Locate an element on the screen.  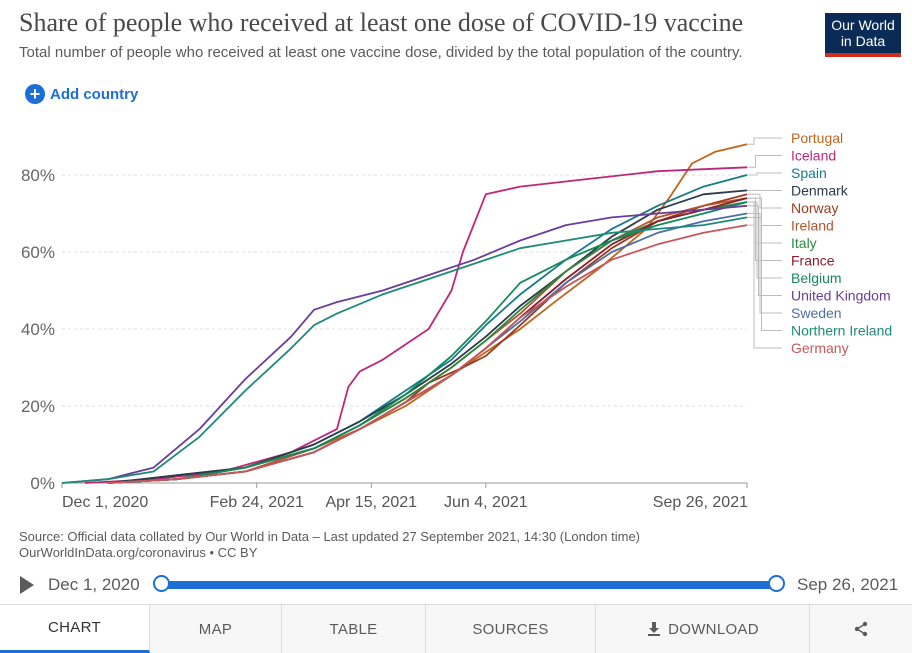
tab-share is located at coordinates (861, 629).